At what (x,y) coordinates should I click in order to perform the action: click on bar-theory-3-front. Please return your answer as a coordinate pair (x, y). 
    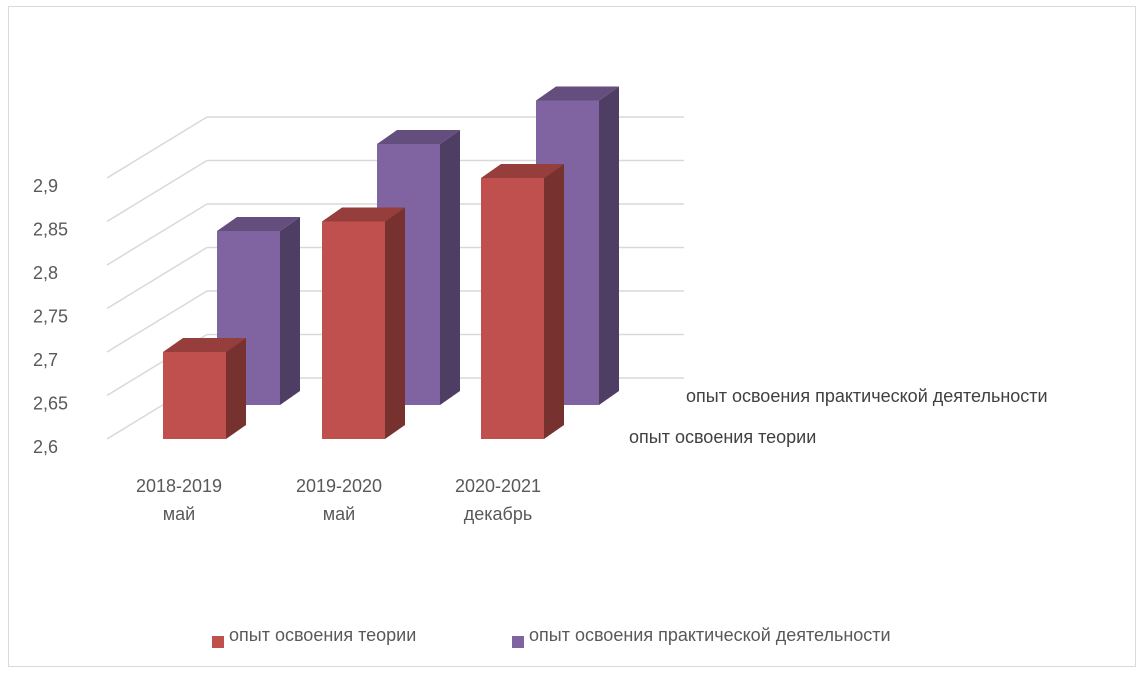
    Looking at the image, I should click on (512, 308).